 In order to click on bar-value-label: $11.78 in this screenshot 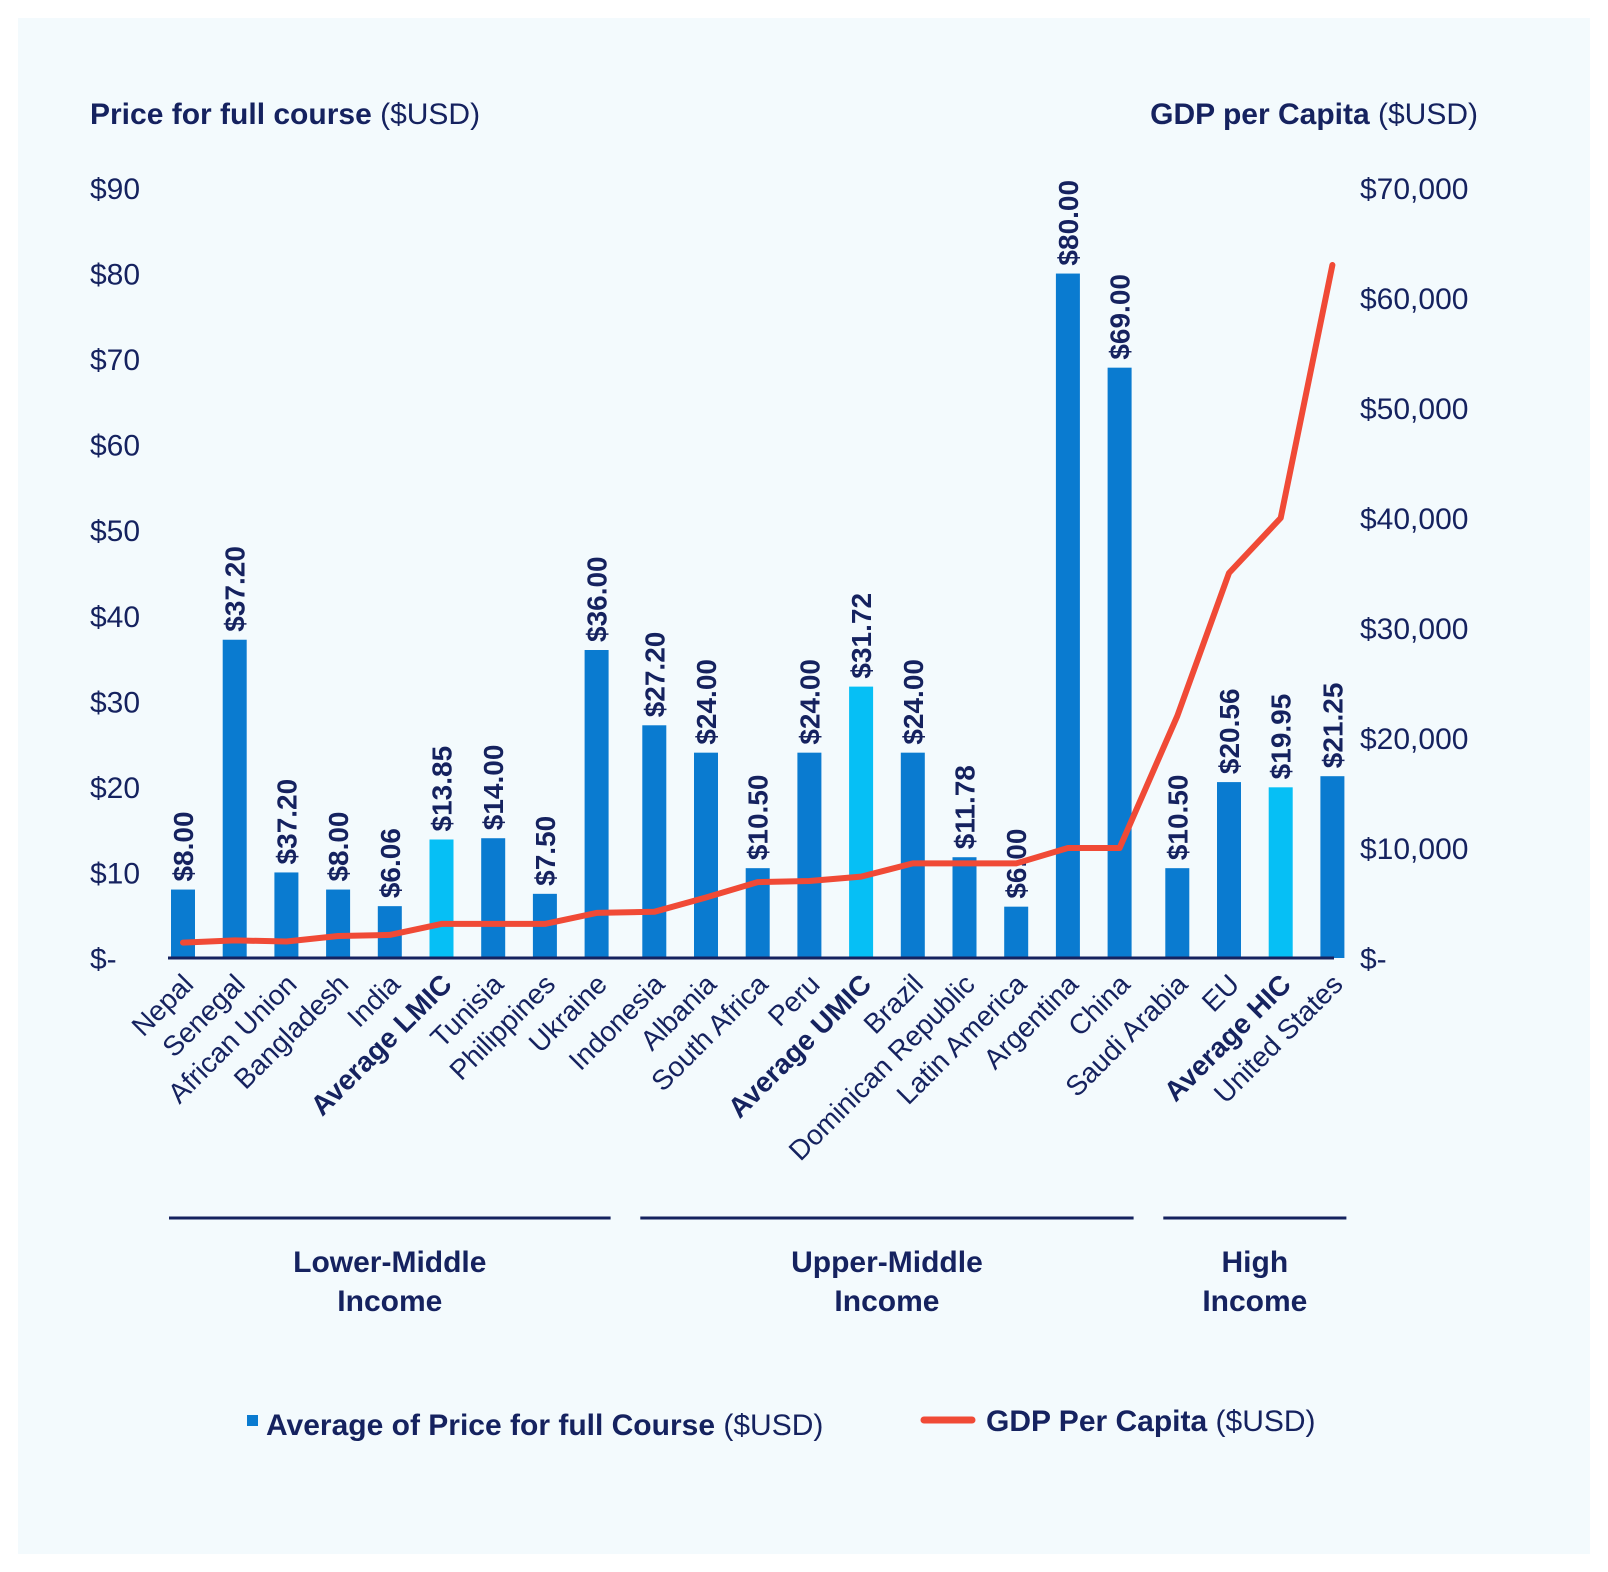, I will do `click(965, 807)`.